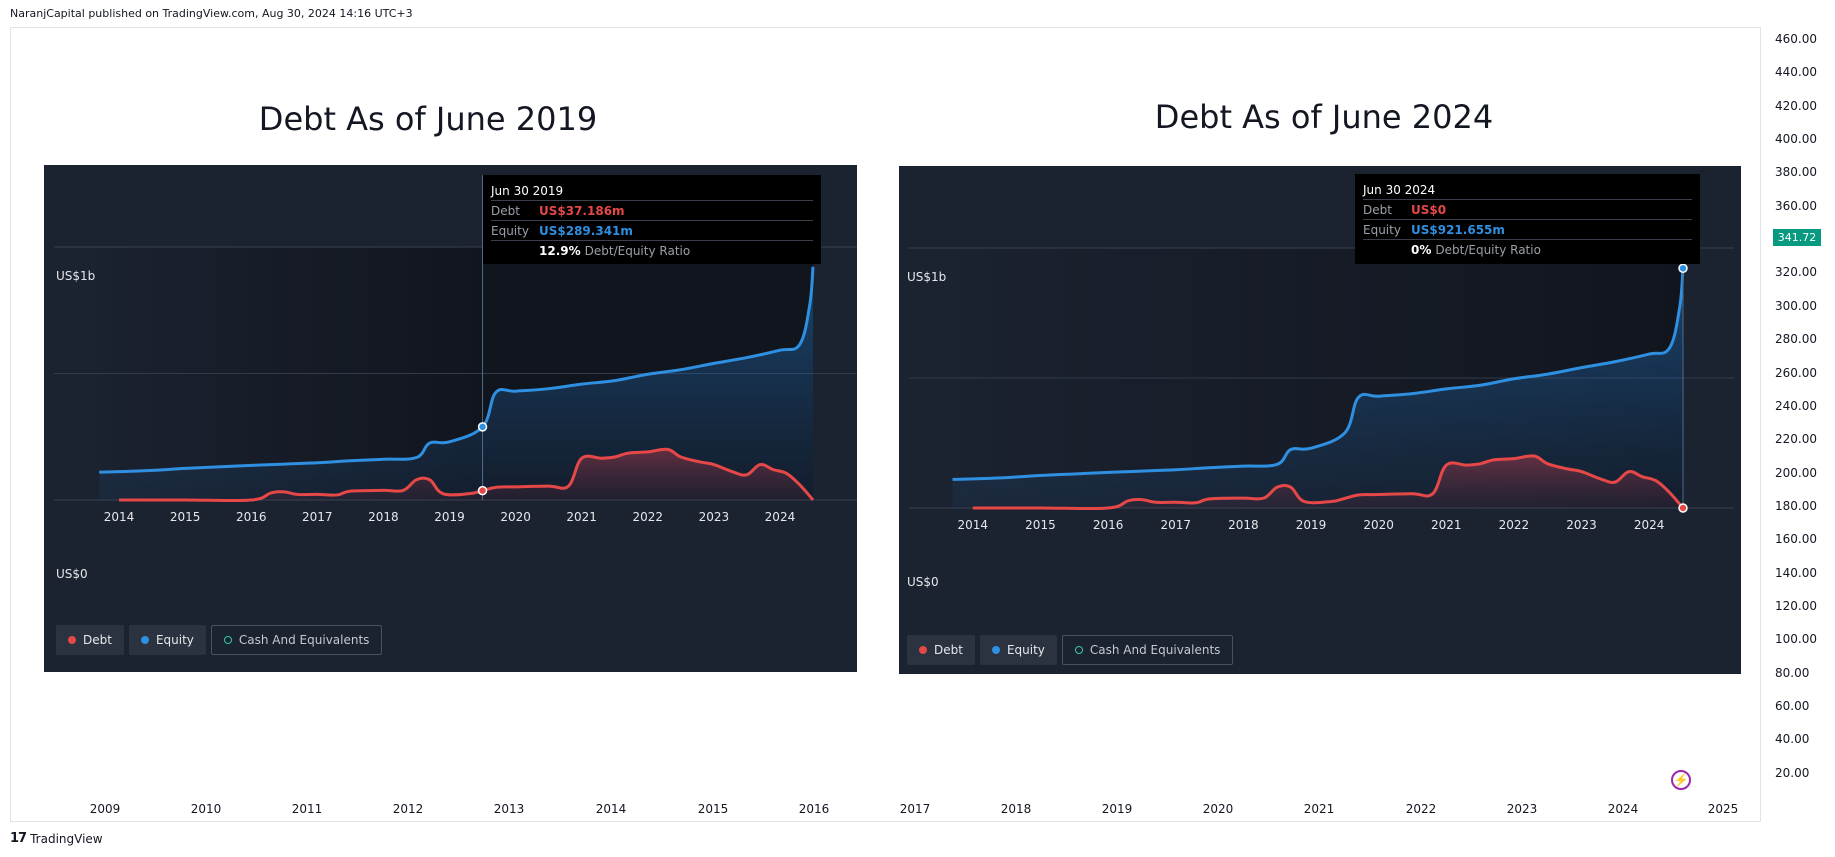 Image resolution: width=1835 pixels, height=857 pixels. I want to click on tooltip-equity-value: US$921.655m, so click(1458, 229).